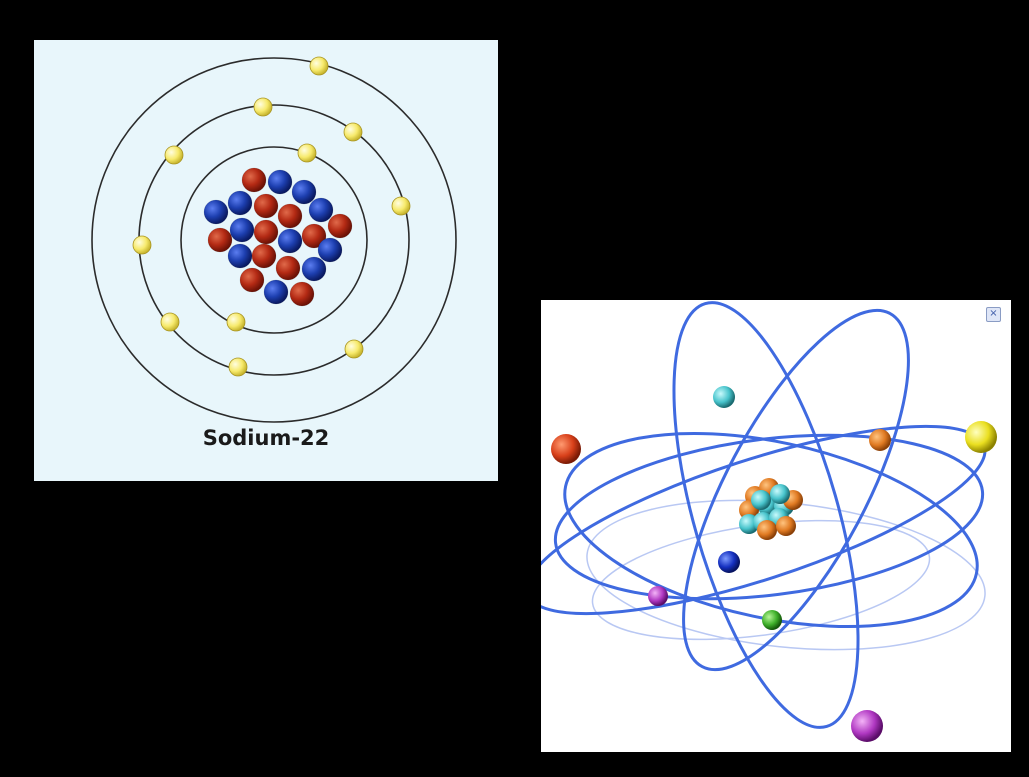 The height and width of the screenshot is (777, 1029). I want to click on electron-purple-small, so click(658, 596).